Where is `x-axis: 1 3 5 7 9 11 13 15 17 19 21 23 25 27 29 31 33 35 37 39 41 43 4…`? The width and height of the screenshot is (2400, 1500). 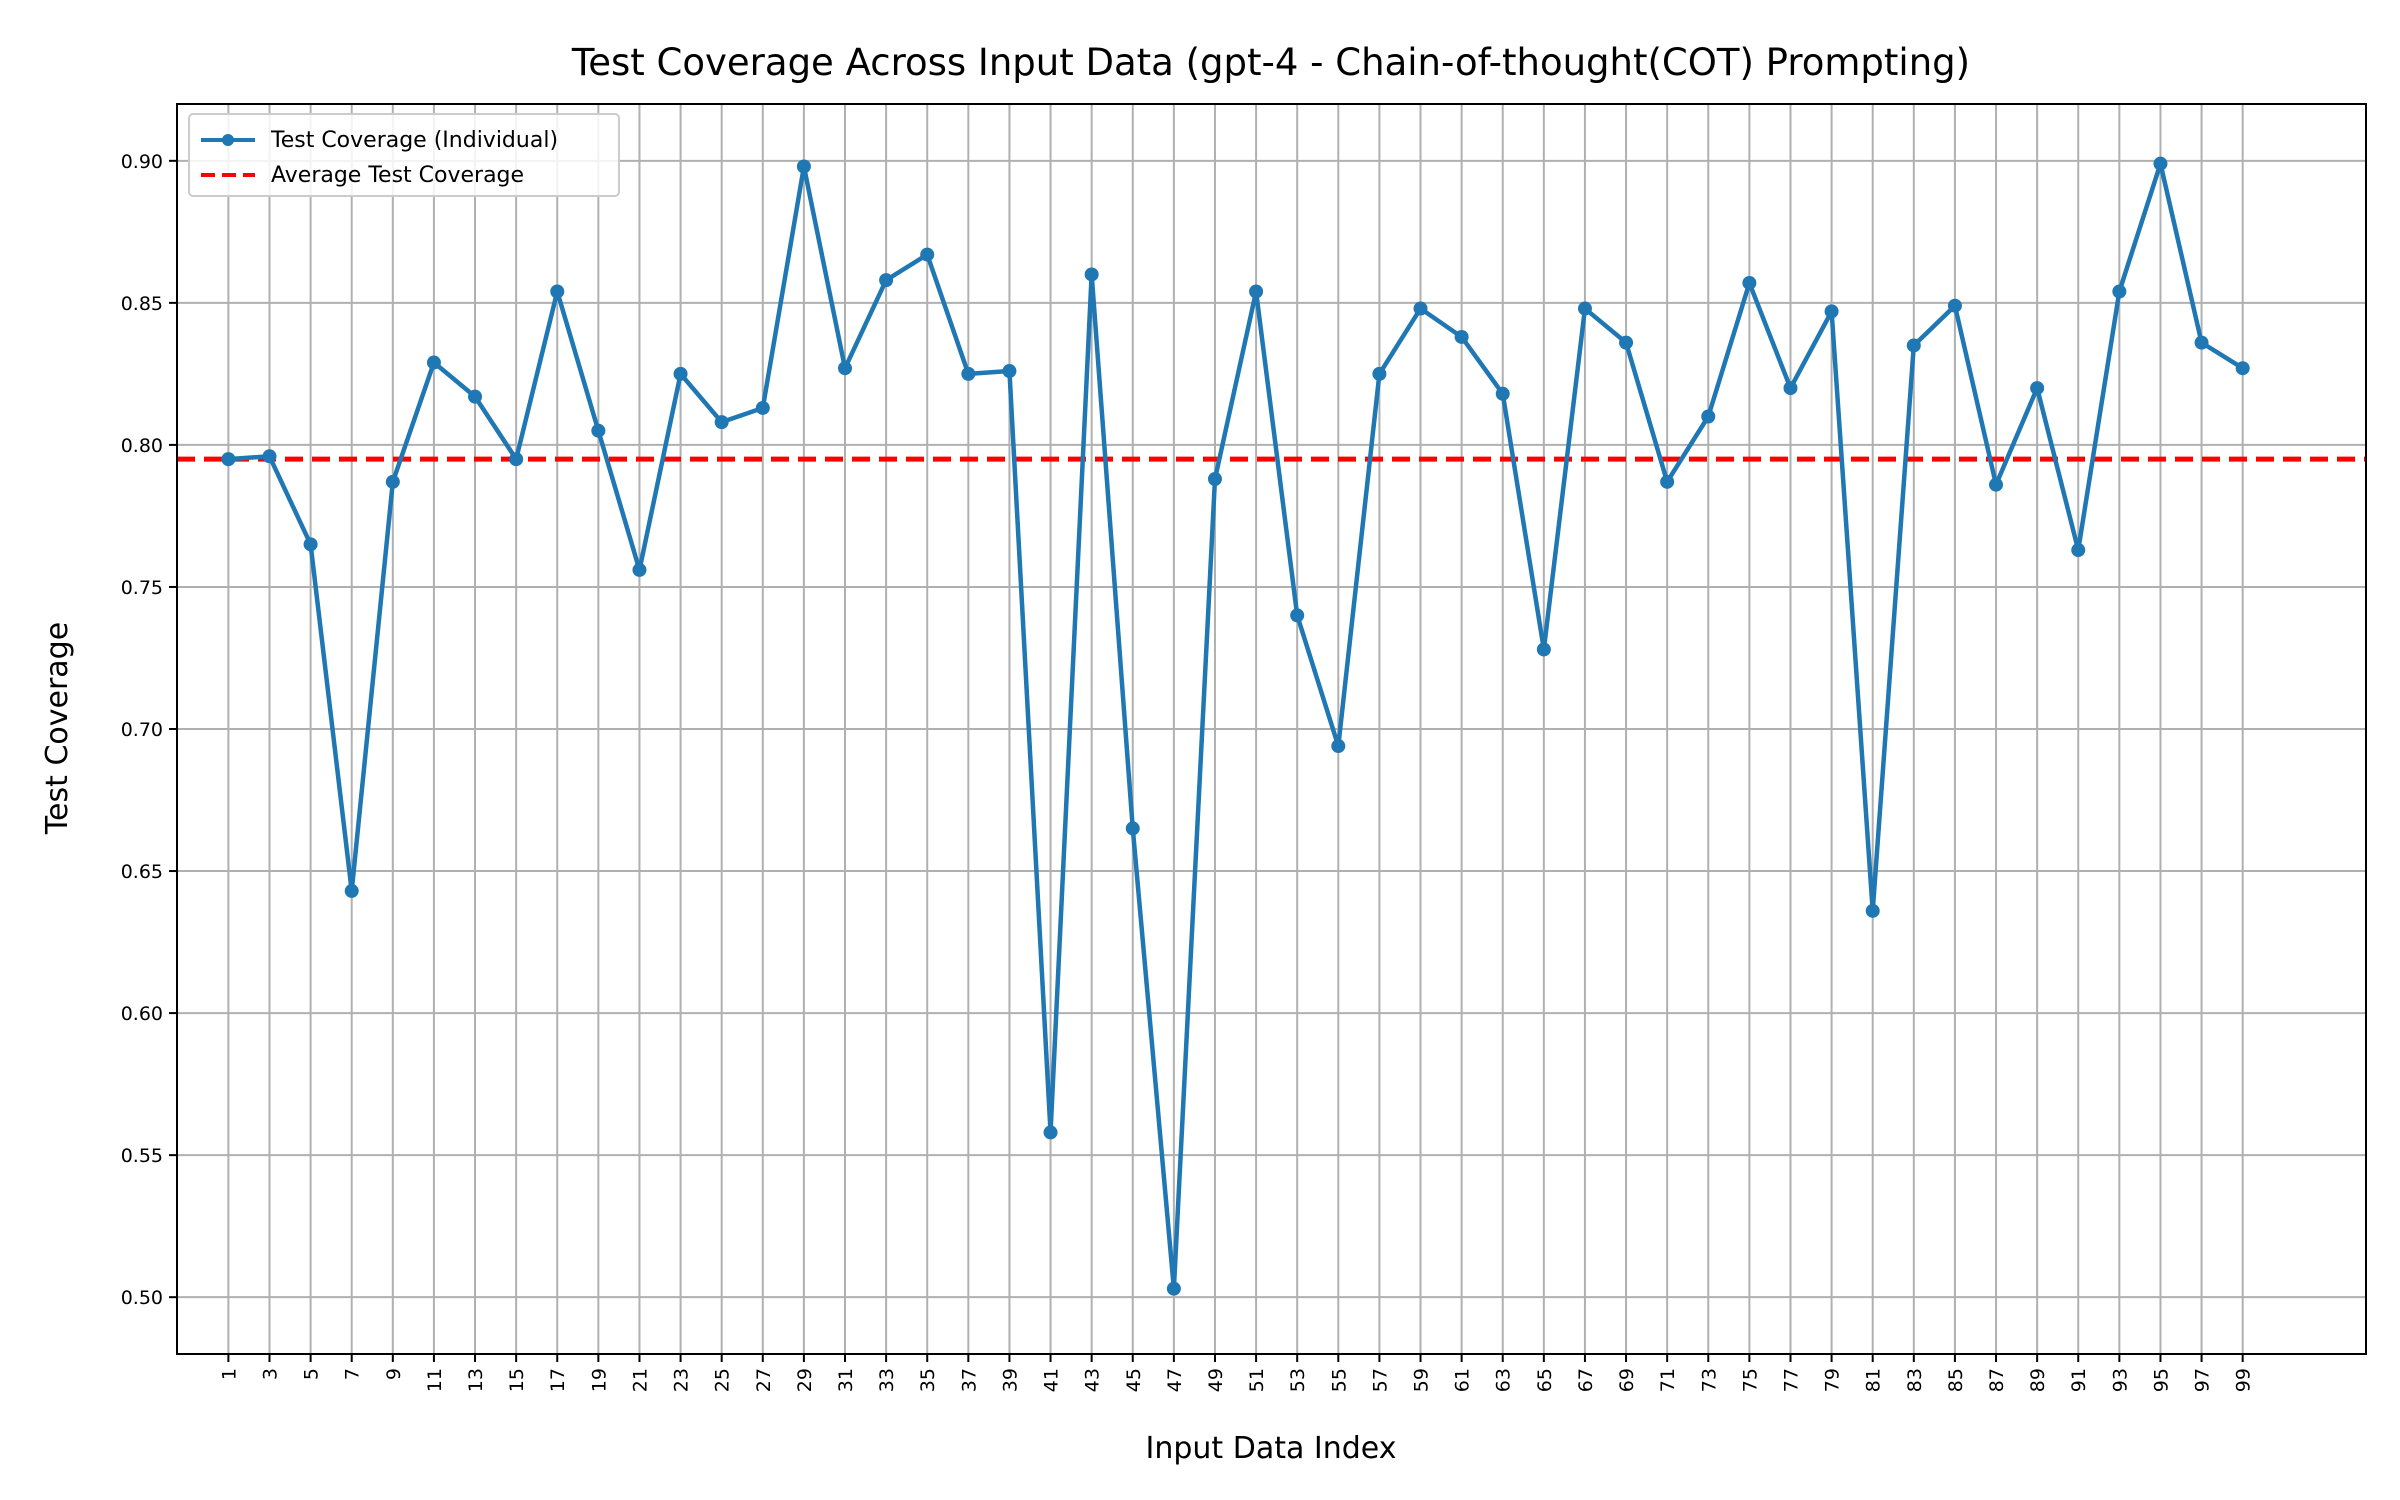 x-axis: 1 3 5 7 9 11 13 15 17 19 21 23 25 27 29 31 33 35 37 39 41 43 4… is located at coordinates (1236, 1373).